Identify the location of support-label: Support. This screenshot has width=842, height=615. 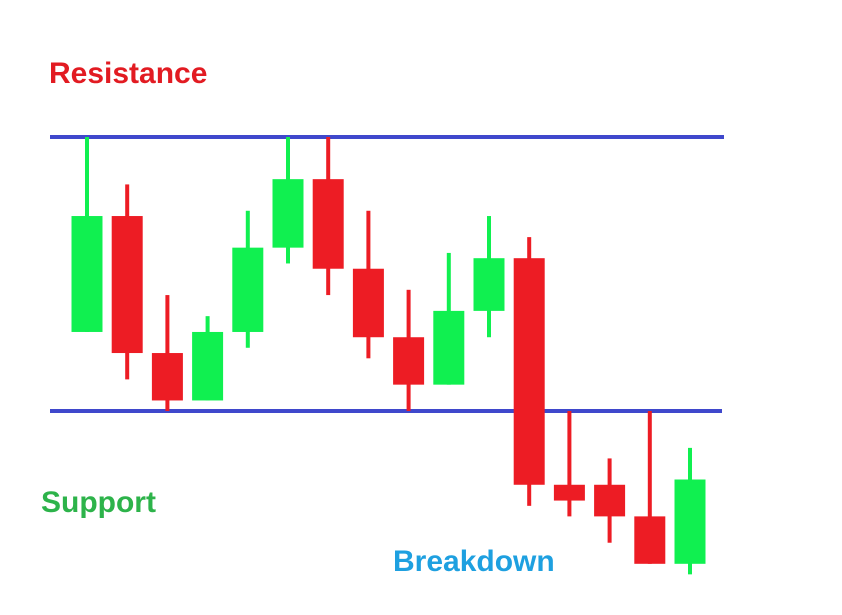
(98, 502).